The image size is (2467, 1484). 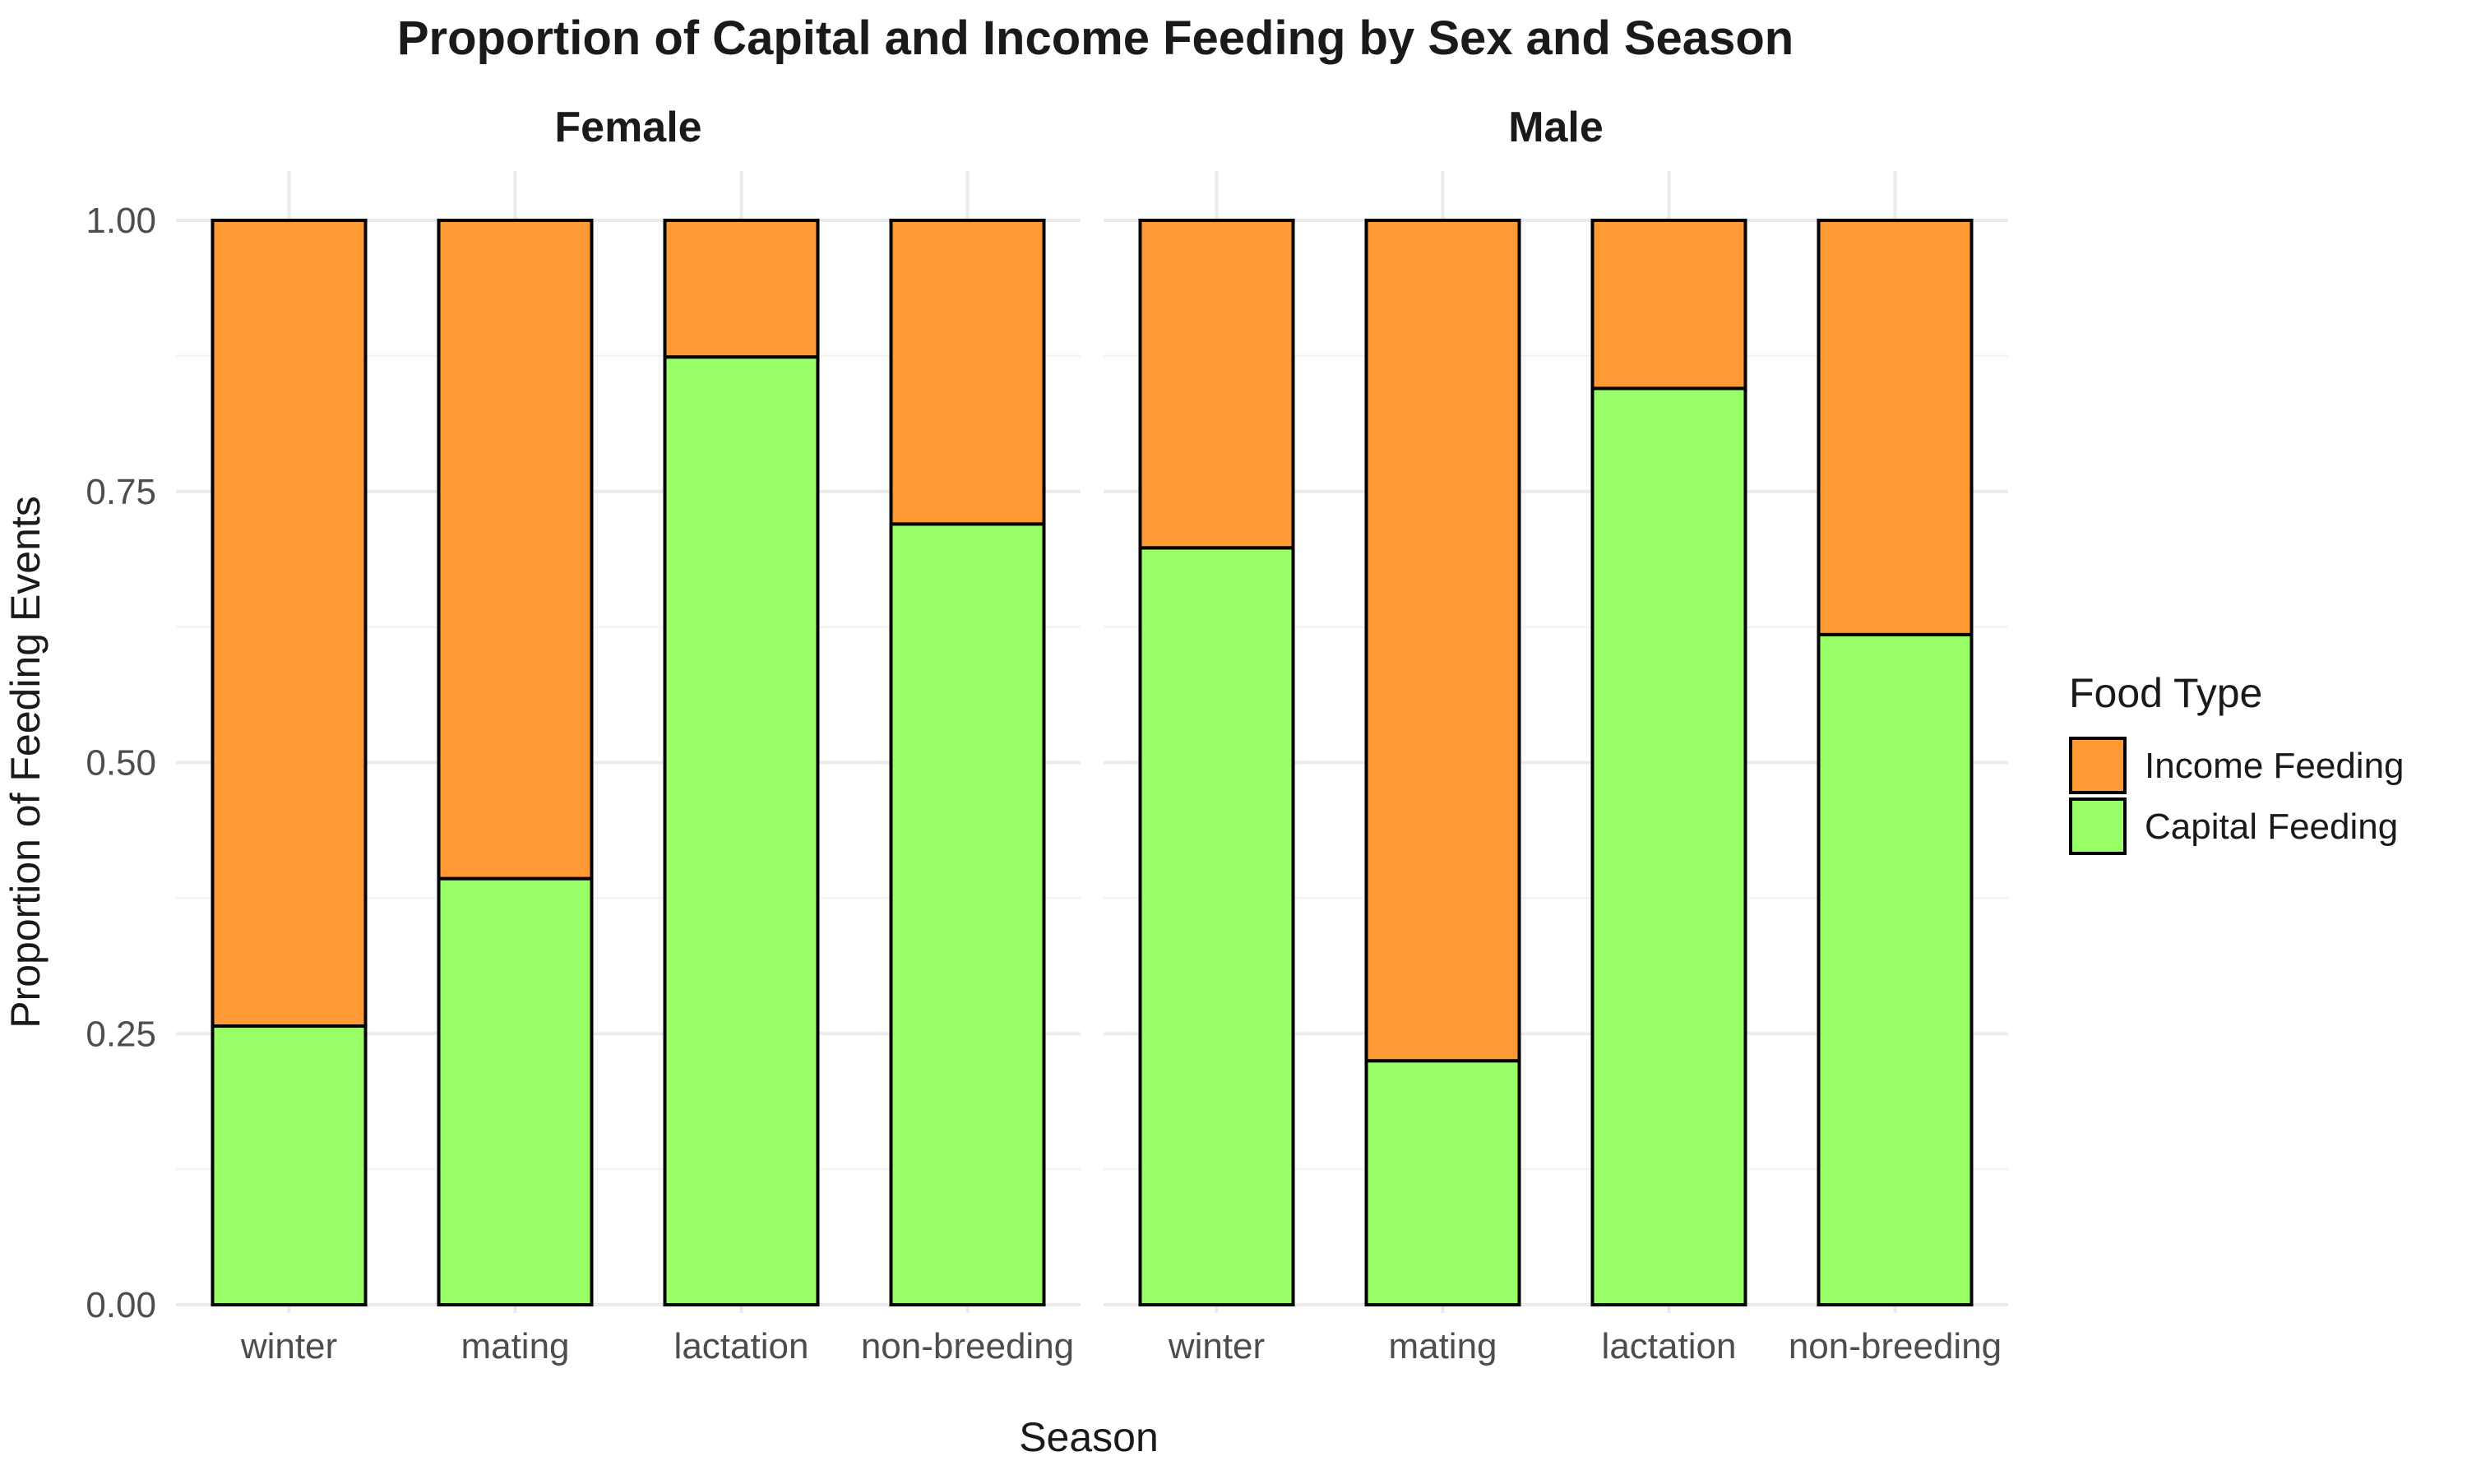 I want to click on legend: Food Type Income Feeding Capital Feeding, so click(x=2237, y=762).